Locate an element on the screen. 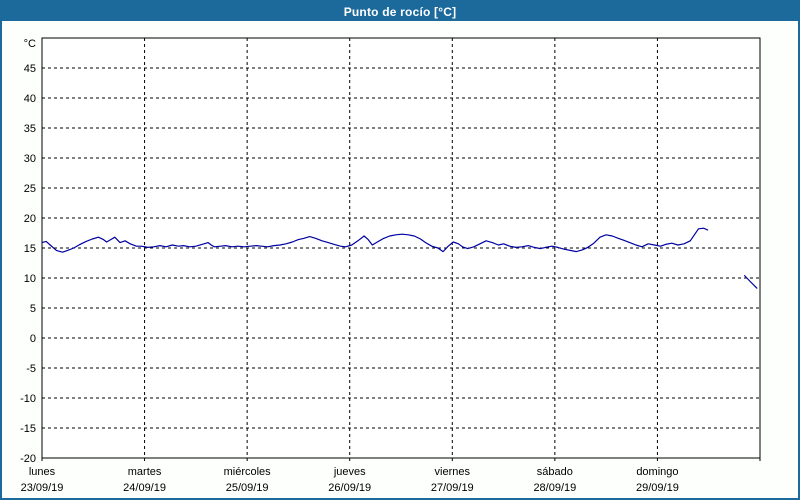 This screenshot has width=800, height=500. x-tick-label-date: 29/09/19 is located at coordinates (657, 488).